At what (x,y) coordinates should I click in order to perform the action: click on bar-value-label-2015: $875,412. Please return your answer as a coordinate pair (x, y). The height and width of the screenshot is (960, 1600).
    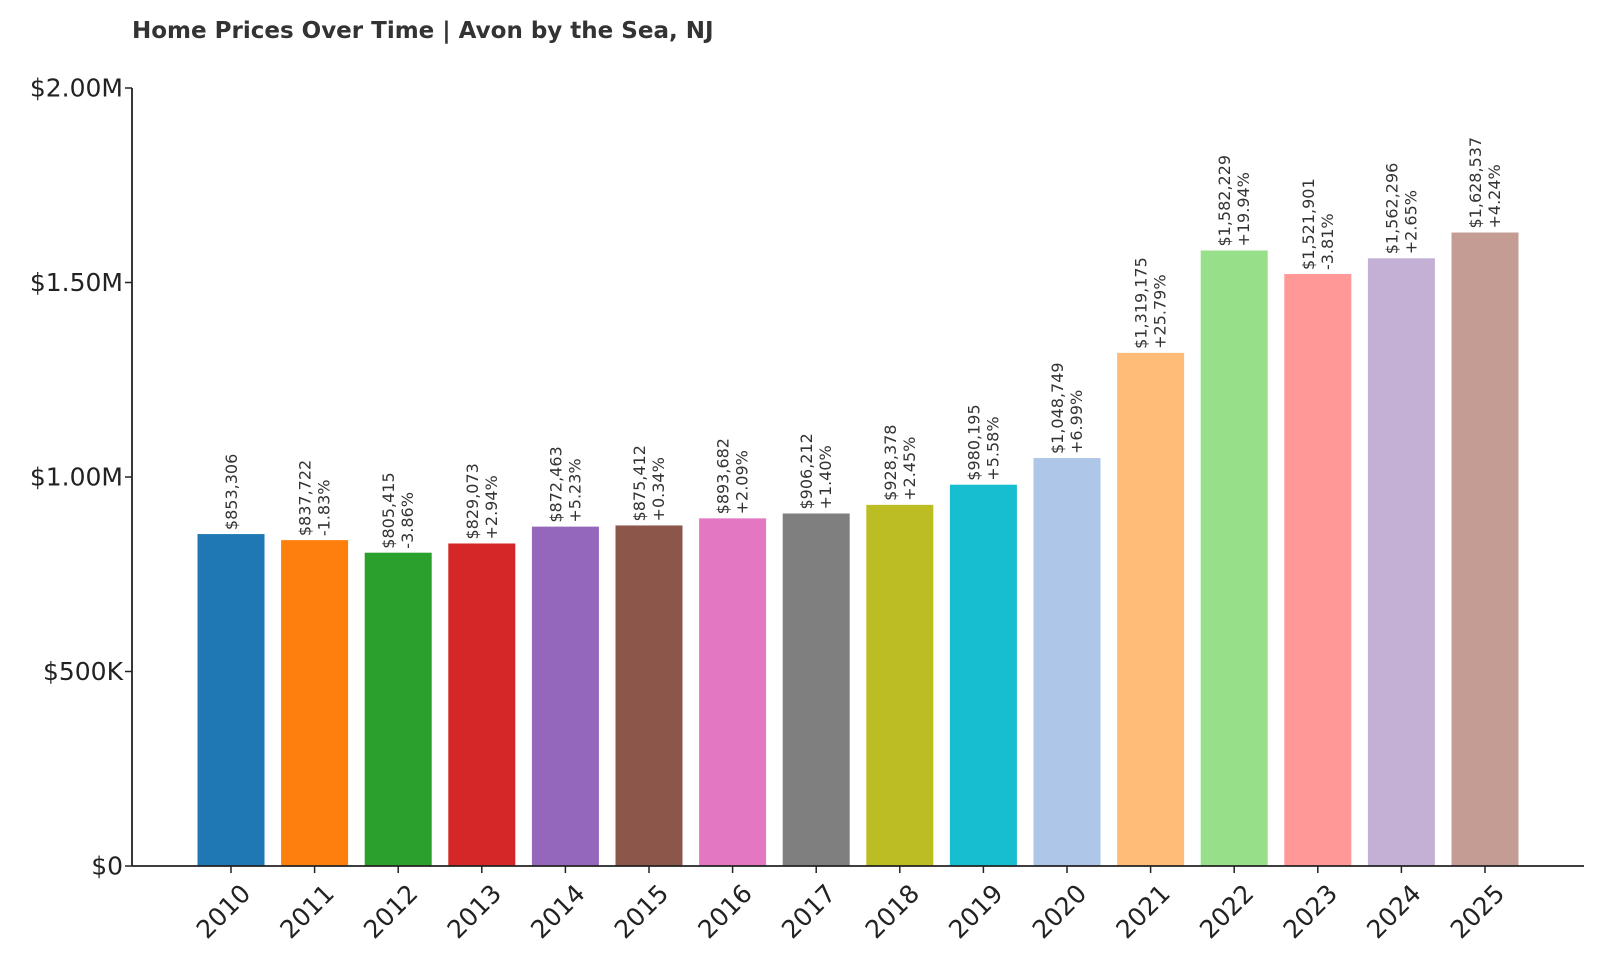
    Looking at the image, I should click on (639, 483).